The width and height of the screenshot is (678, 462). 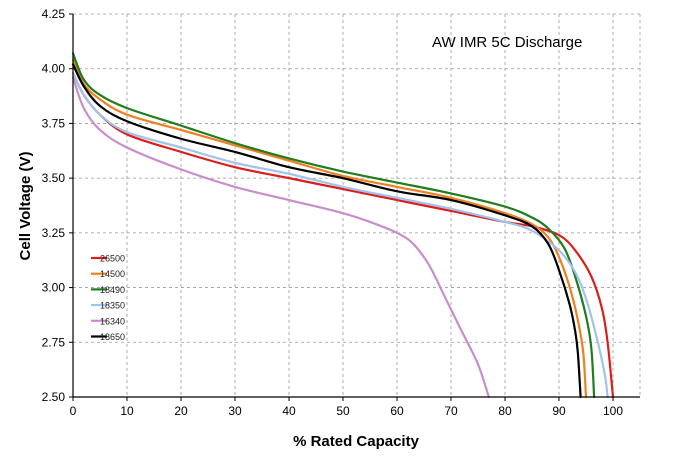 What do you see at coordinates (54, 69) in the screenshot?
I see `y-tick-label: 4.00` at bounding box center [54, 69].